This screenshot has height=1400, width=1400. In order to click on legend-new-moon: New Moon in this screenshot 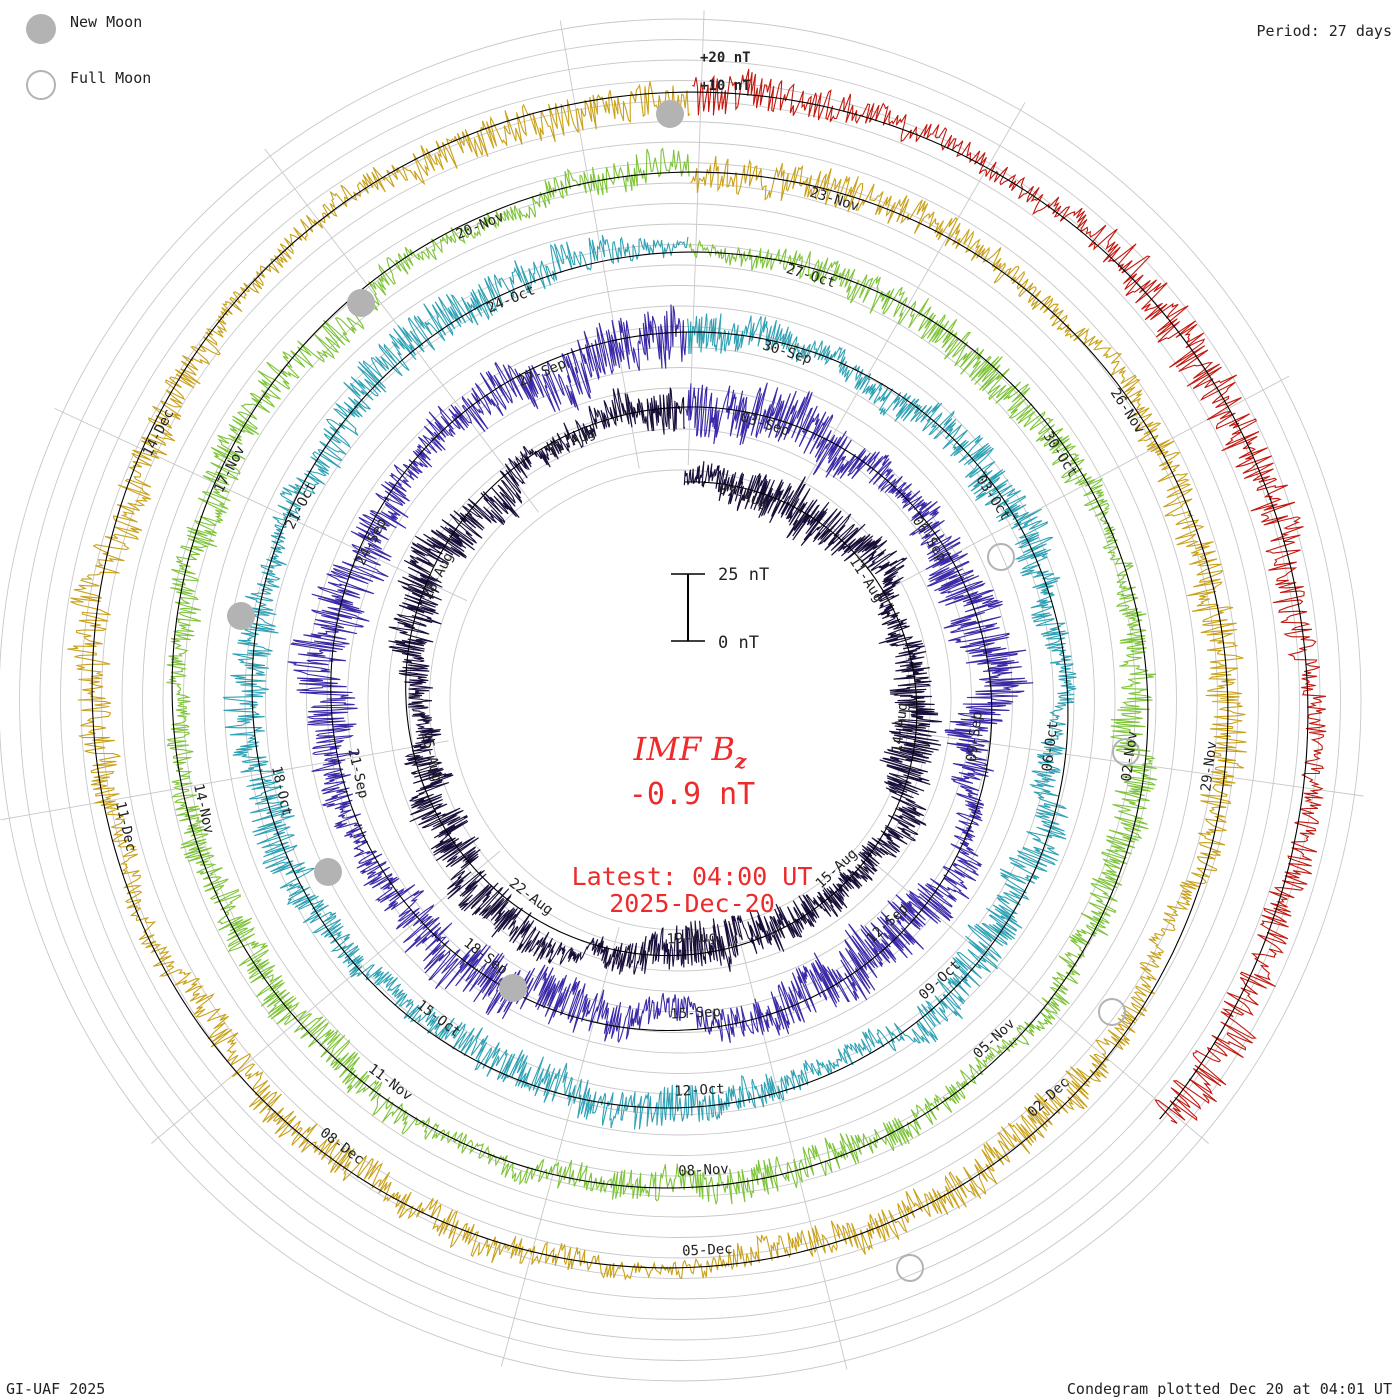, I will do `click(84, 28)`.